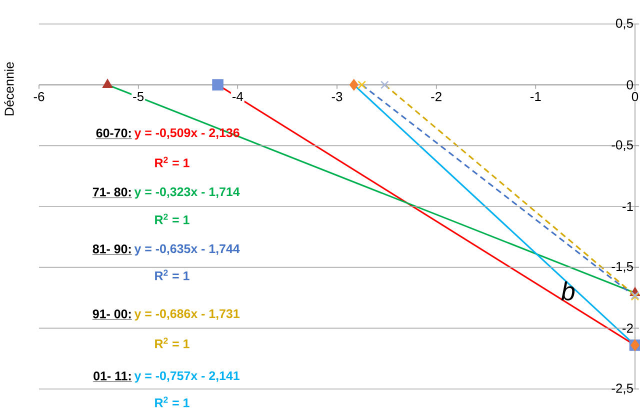  Describe the element at coordinates (337, 97) in the screenshot. I see `x-tick-label: -3` at that location.